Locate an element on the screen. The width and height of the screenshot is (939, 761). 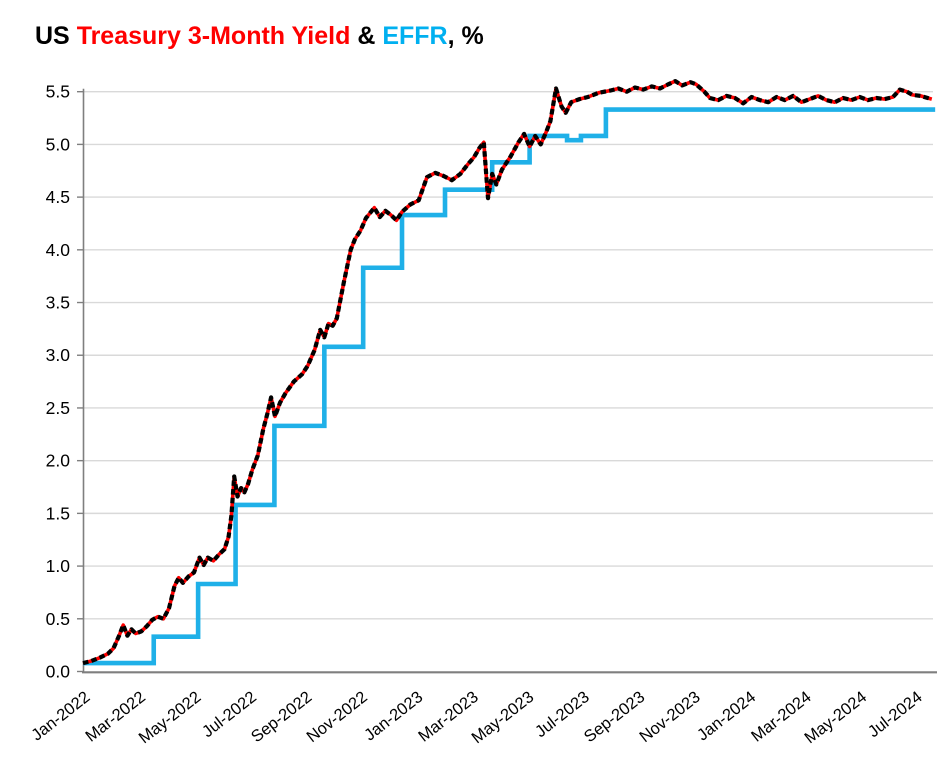
x-tick-label: May-2024 is located at coordinates (835, 717).